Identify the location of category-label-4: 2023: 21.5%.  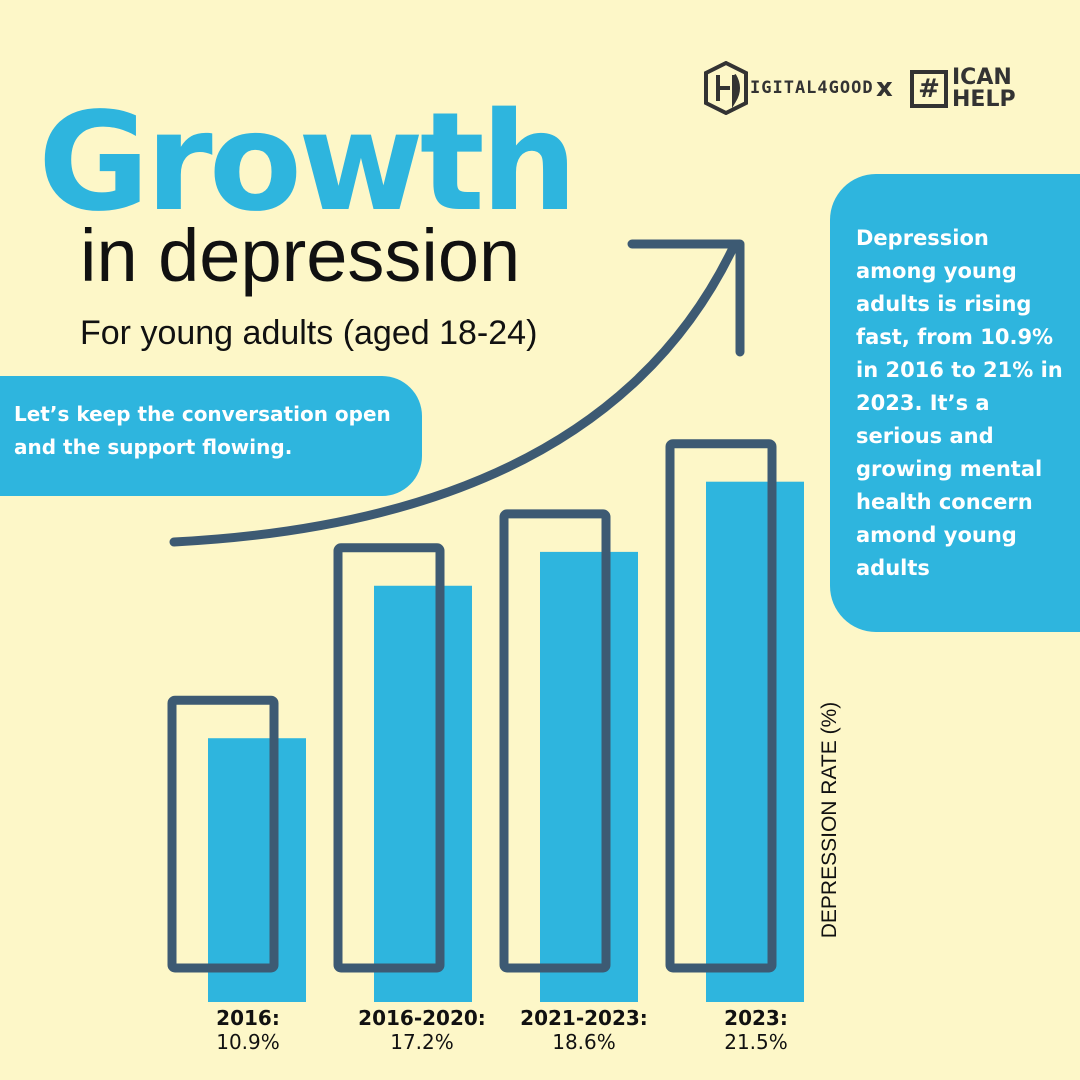
(756, 1030).